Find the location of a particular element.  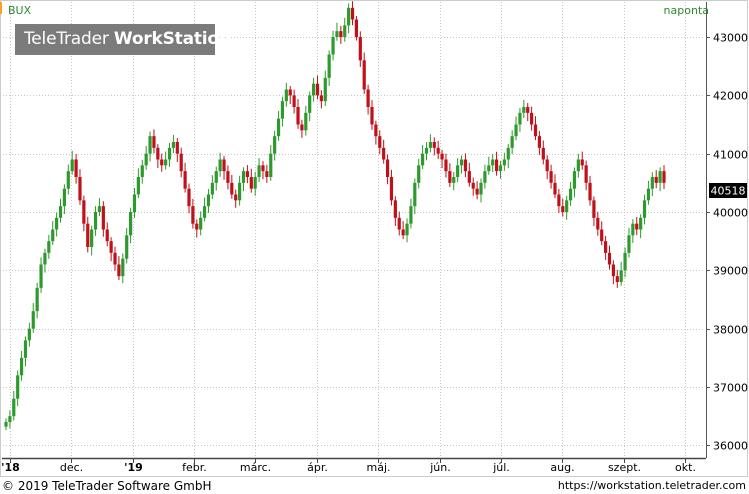

x-tick-label: júl. is located at coordinates (501, 467).